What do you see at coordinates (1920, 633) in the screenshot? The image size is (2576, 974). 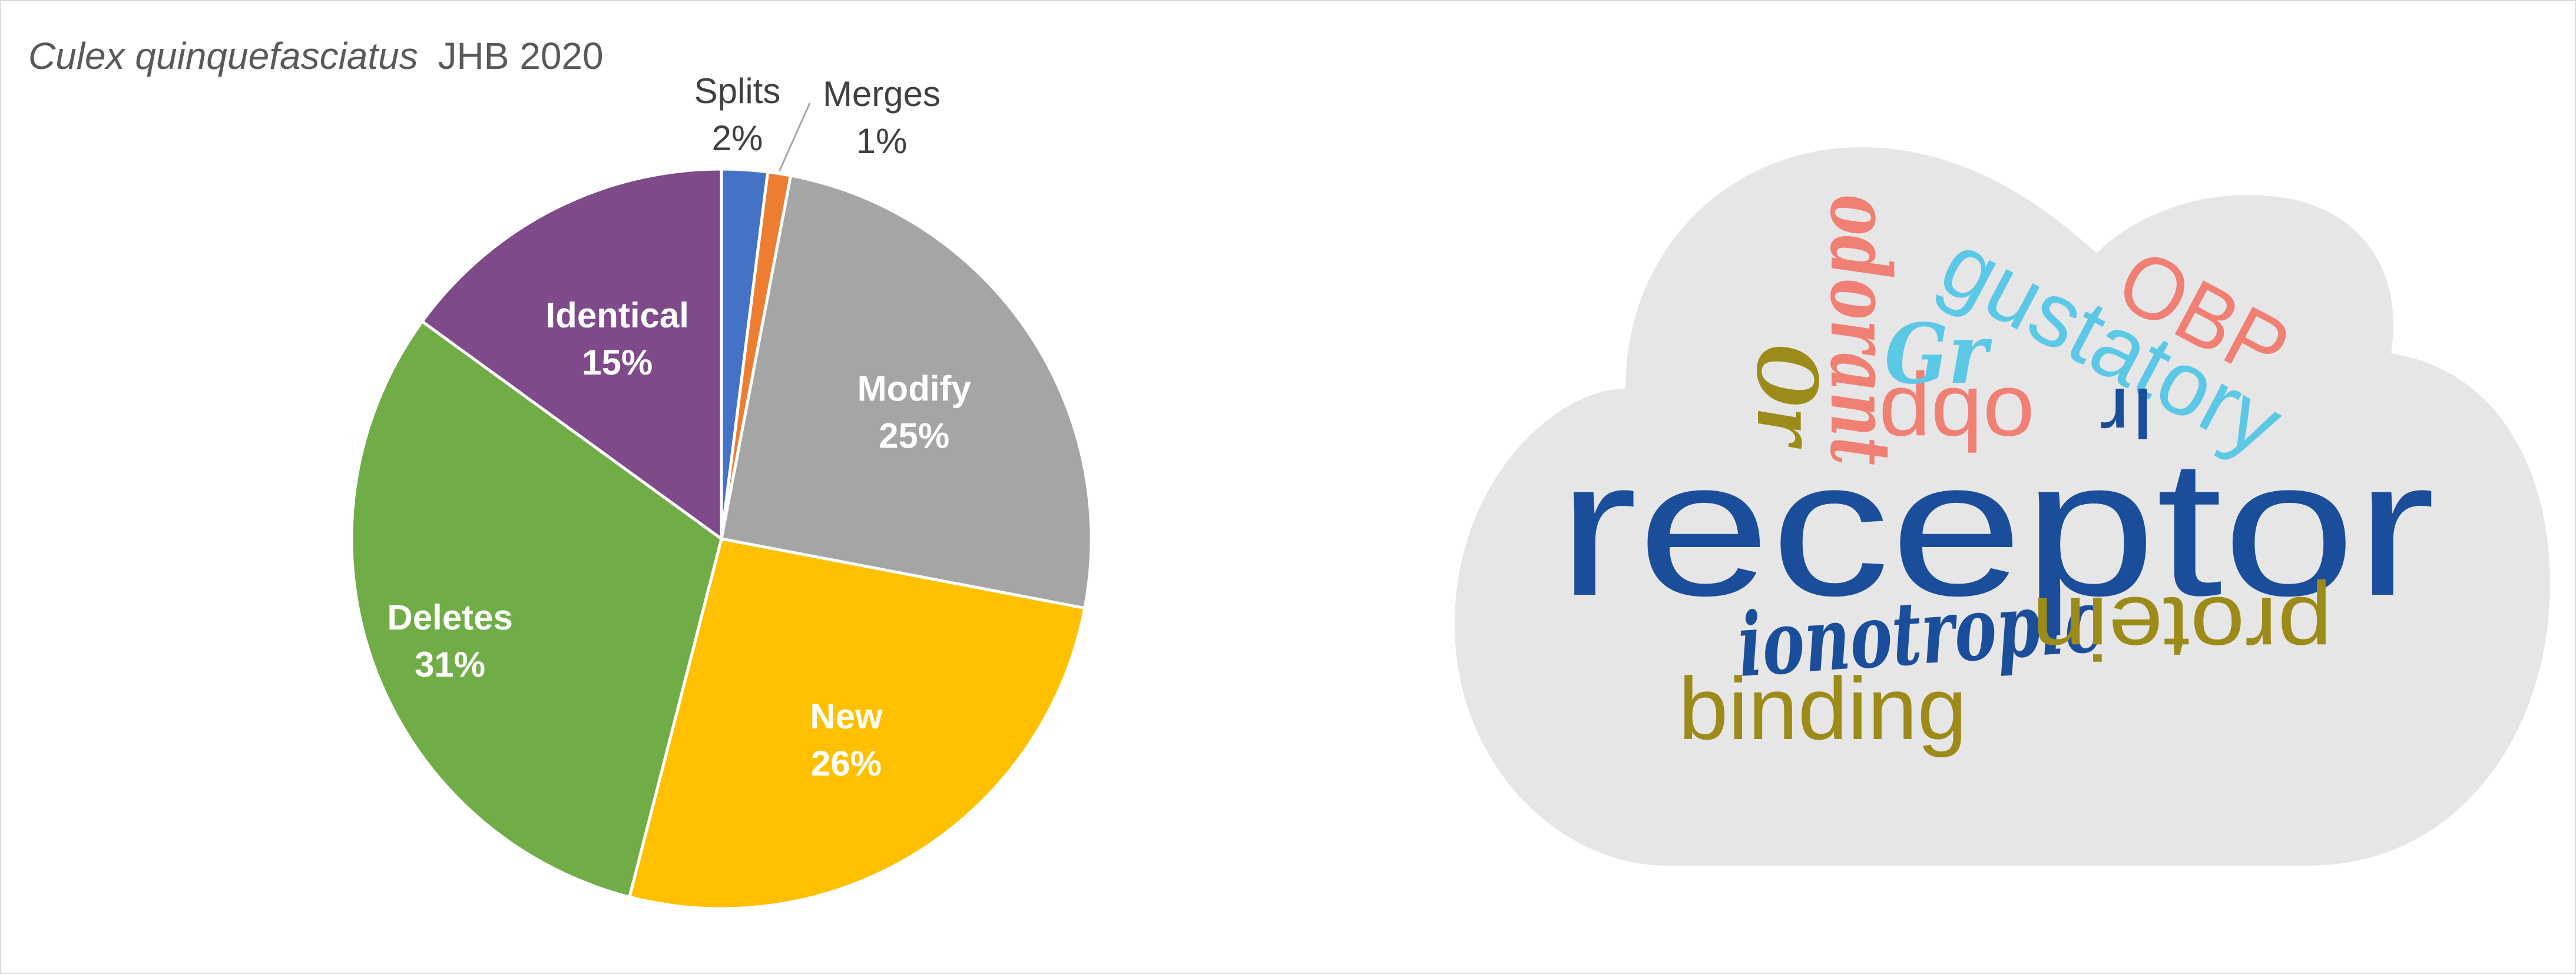 I see `word-ionotropic: ionotropic` at bounding box center [1920, 633].